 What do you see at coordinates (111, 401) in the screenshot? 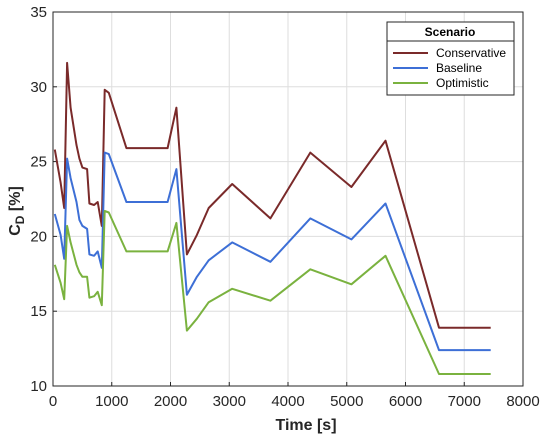
I see `x-tick-label: 1000` at bounding box center [111, 401].